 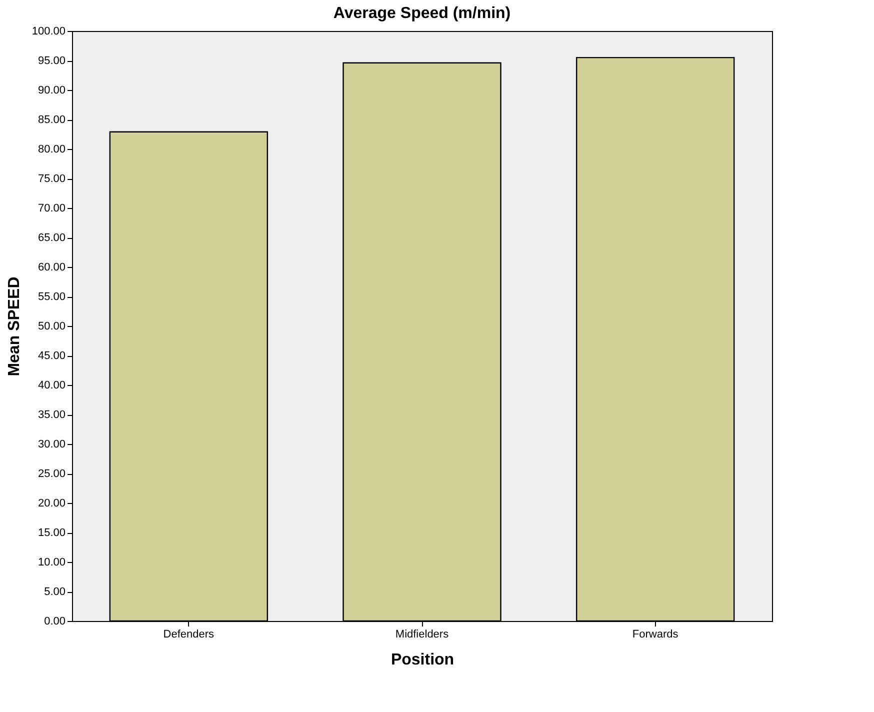 What do you see at coordinates (52, 297) in the screenshot?
I see `y-tick-label: 55.00` at bounding box center [52, 297].